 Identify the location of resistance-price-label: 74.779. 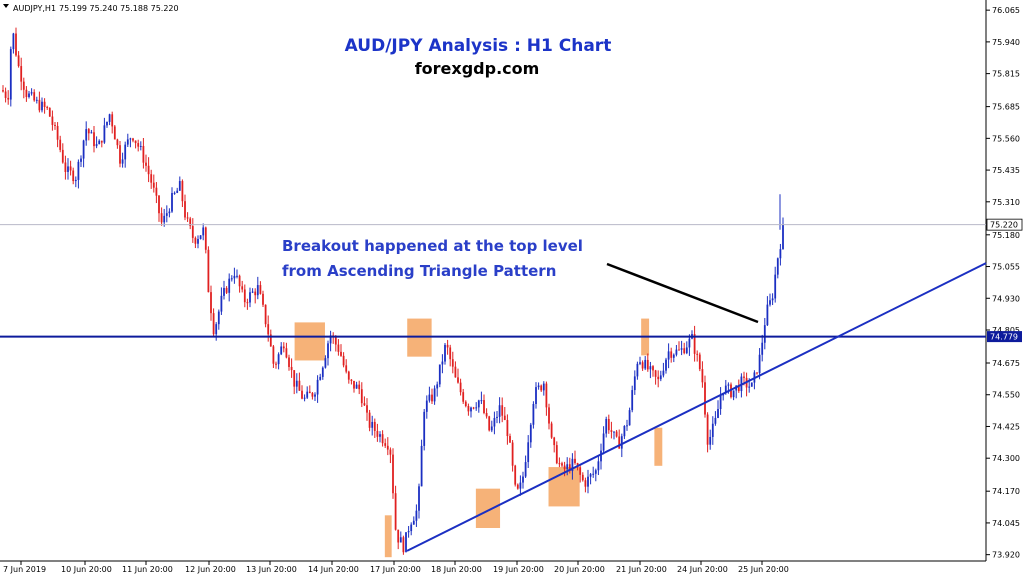
(1004, 337).